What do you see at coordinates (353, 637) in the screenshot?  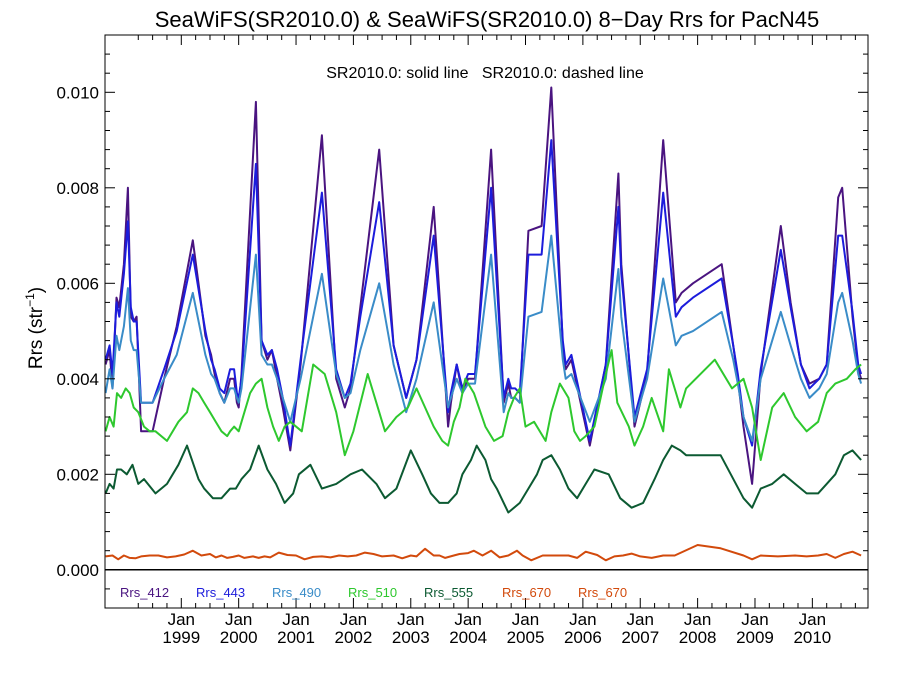 I see `x-tick-year-label: 2002` at bounding box center [353, 637].